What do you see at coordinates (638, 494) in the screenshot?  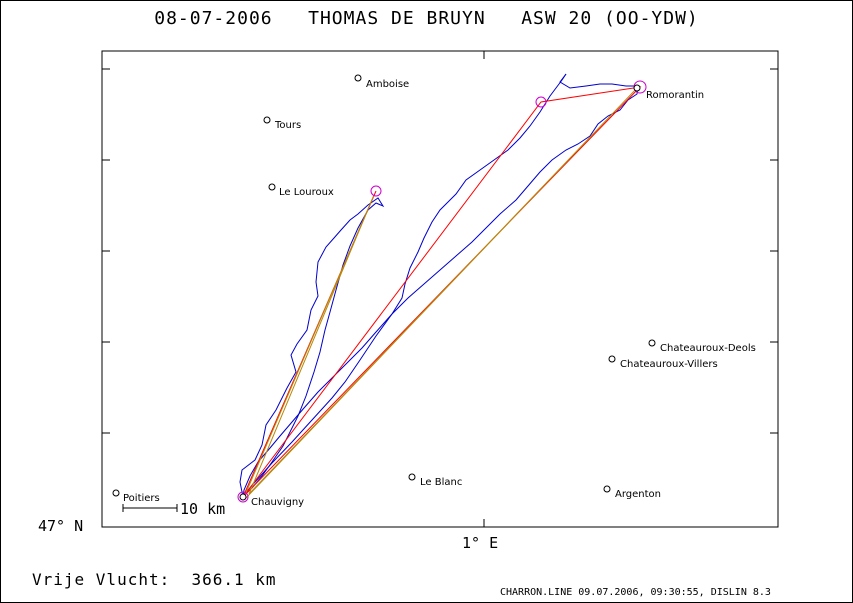 I see `city-label: Argenton` at bounding box center [638, 494].